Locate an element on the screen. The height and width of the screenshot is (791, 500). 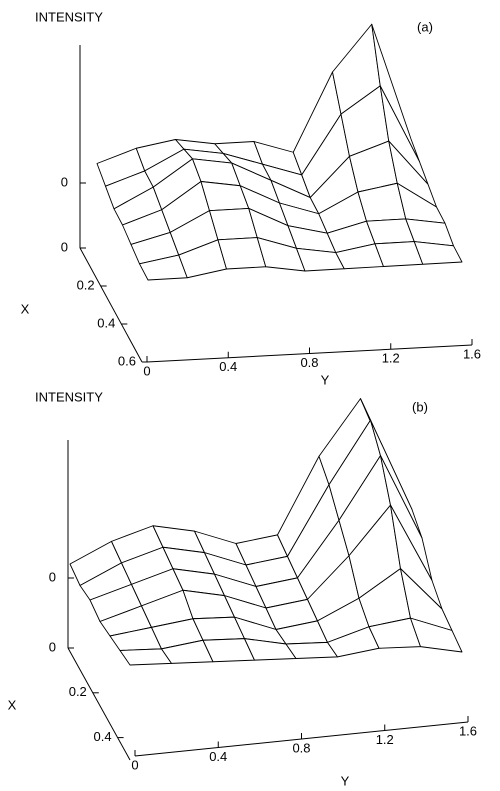
panel-label: (b) is located at coordinates (420, 406).